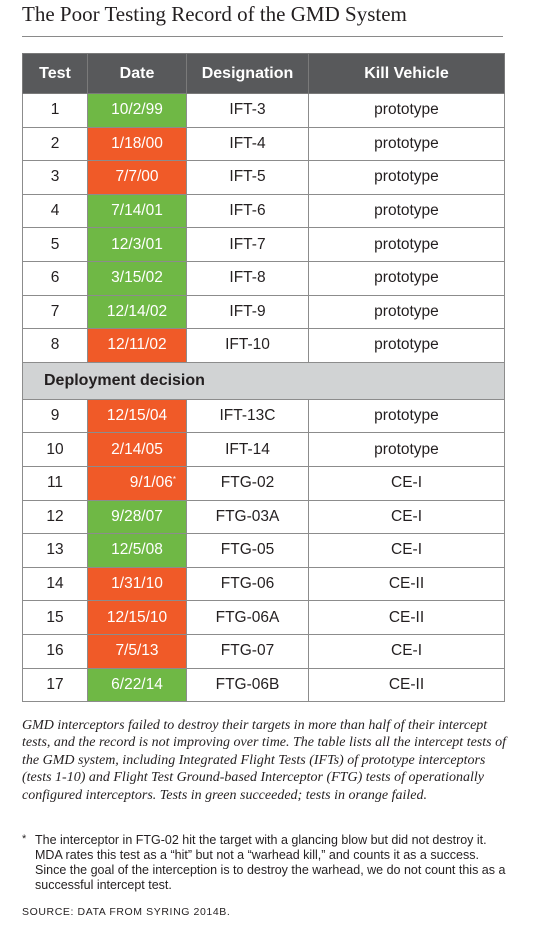 This screenshot has width=541, height=931. I want to click on cell-test-number: 16, so click(55, 651).